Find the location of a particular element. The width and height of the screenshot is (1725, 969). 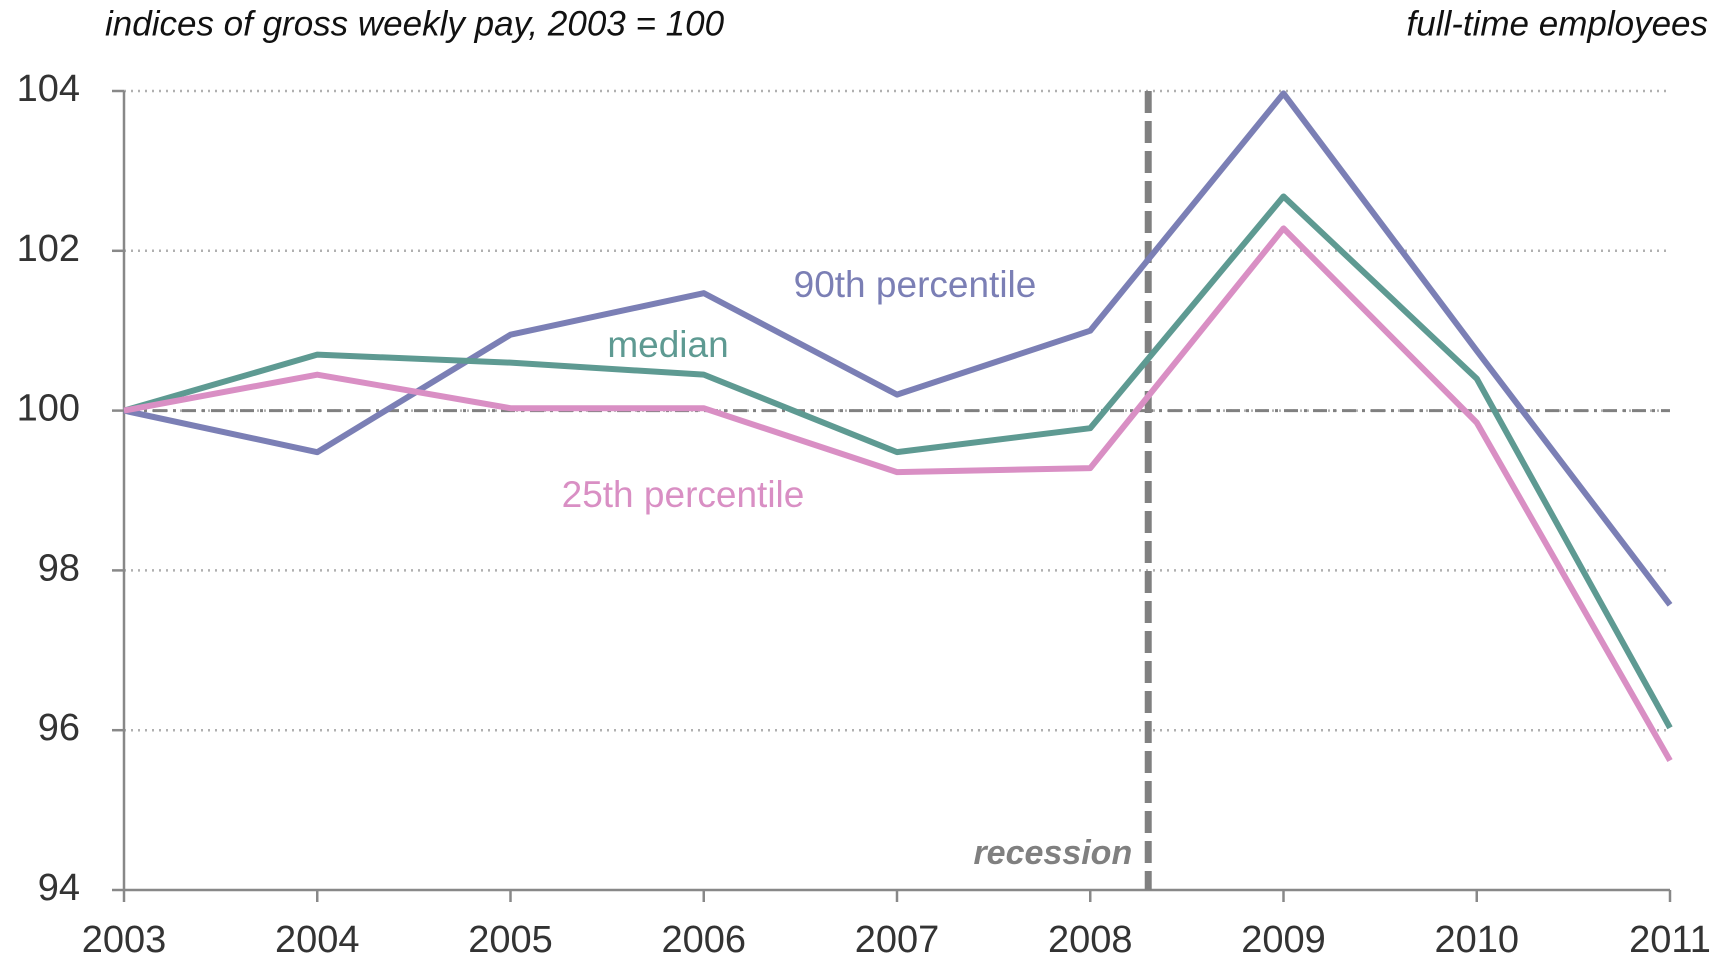

y-tick-label: 96 is located at coordinates (59, 728).